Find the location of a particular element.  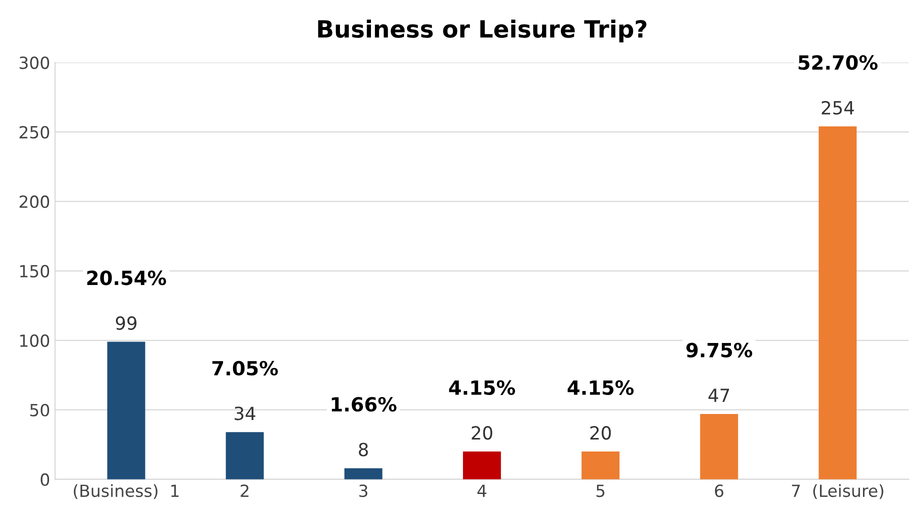

y-tick-label: 0 is located at coordinates (45, 479).